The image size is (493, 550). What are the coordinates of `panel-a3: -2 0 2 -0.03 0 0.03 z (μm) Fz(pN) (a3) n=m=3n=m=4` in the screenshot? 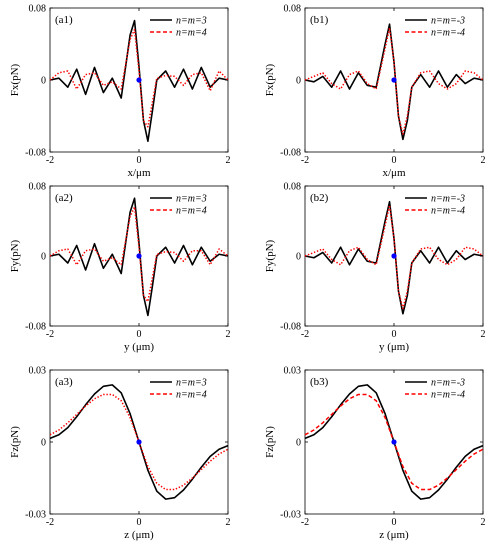 It's located at (120, 454).